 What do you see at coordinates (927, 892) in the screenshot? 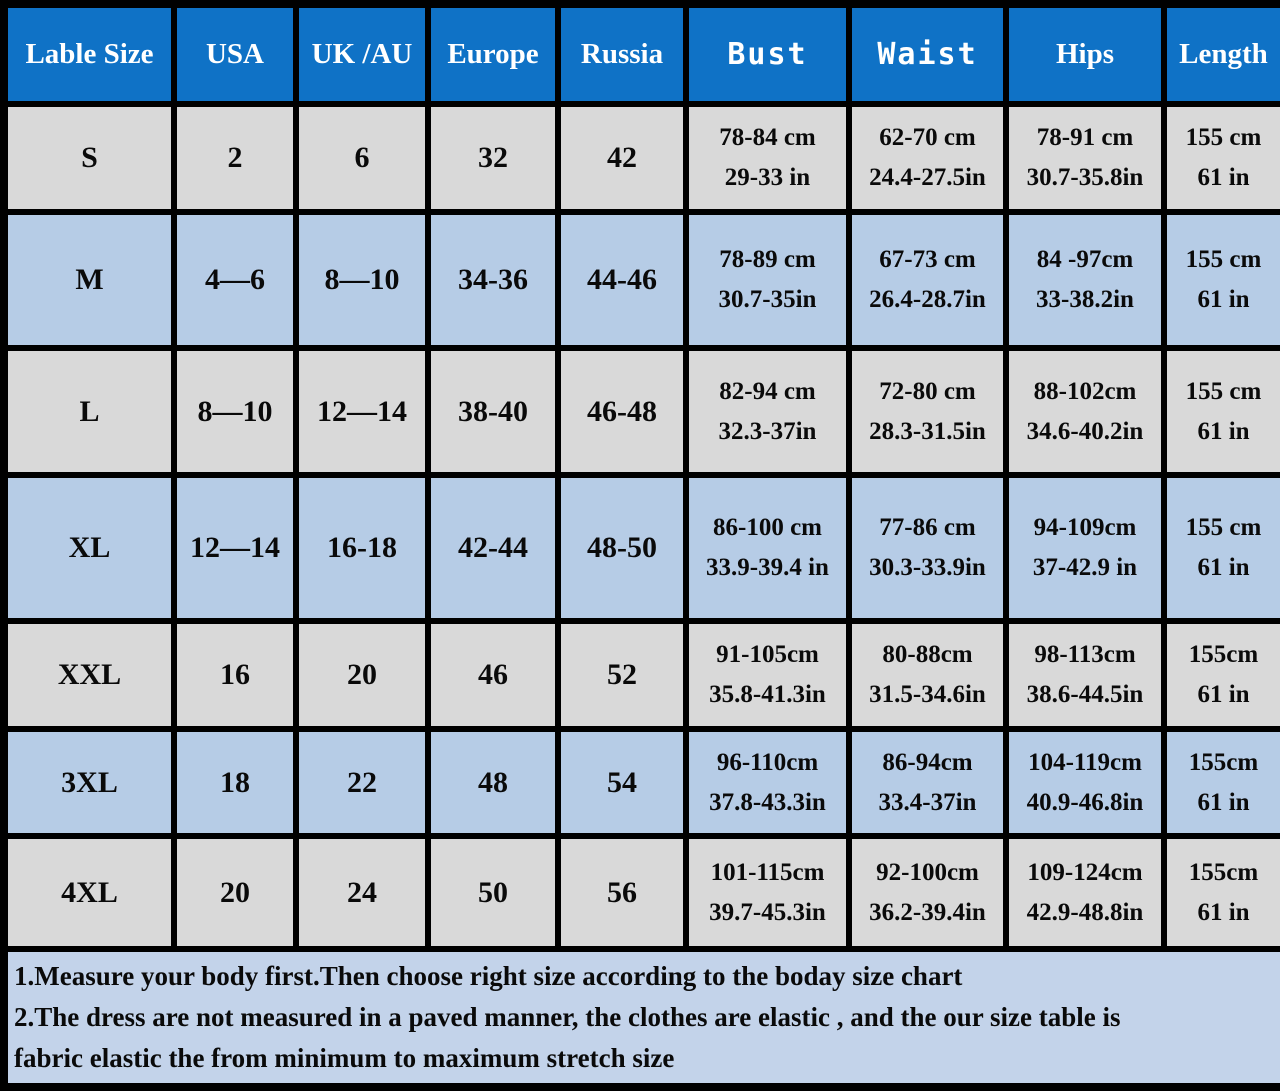
I see `table-cell: 92-100cm 36.2-39.4in` at bounding box center [927, 892].